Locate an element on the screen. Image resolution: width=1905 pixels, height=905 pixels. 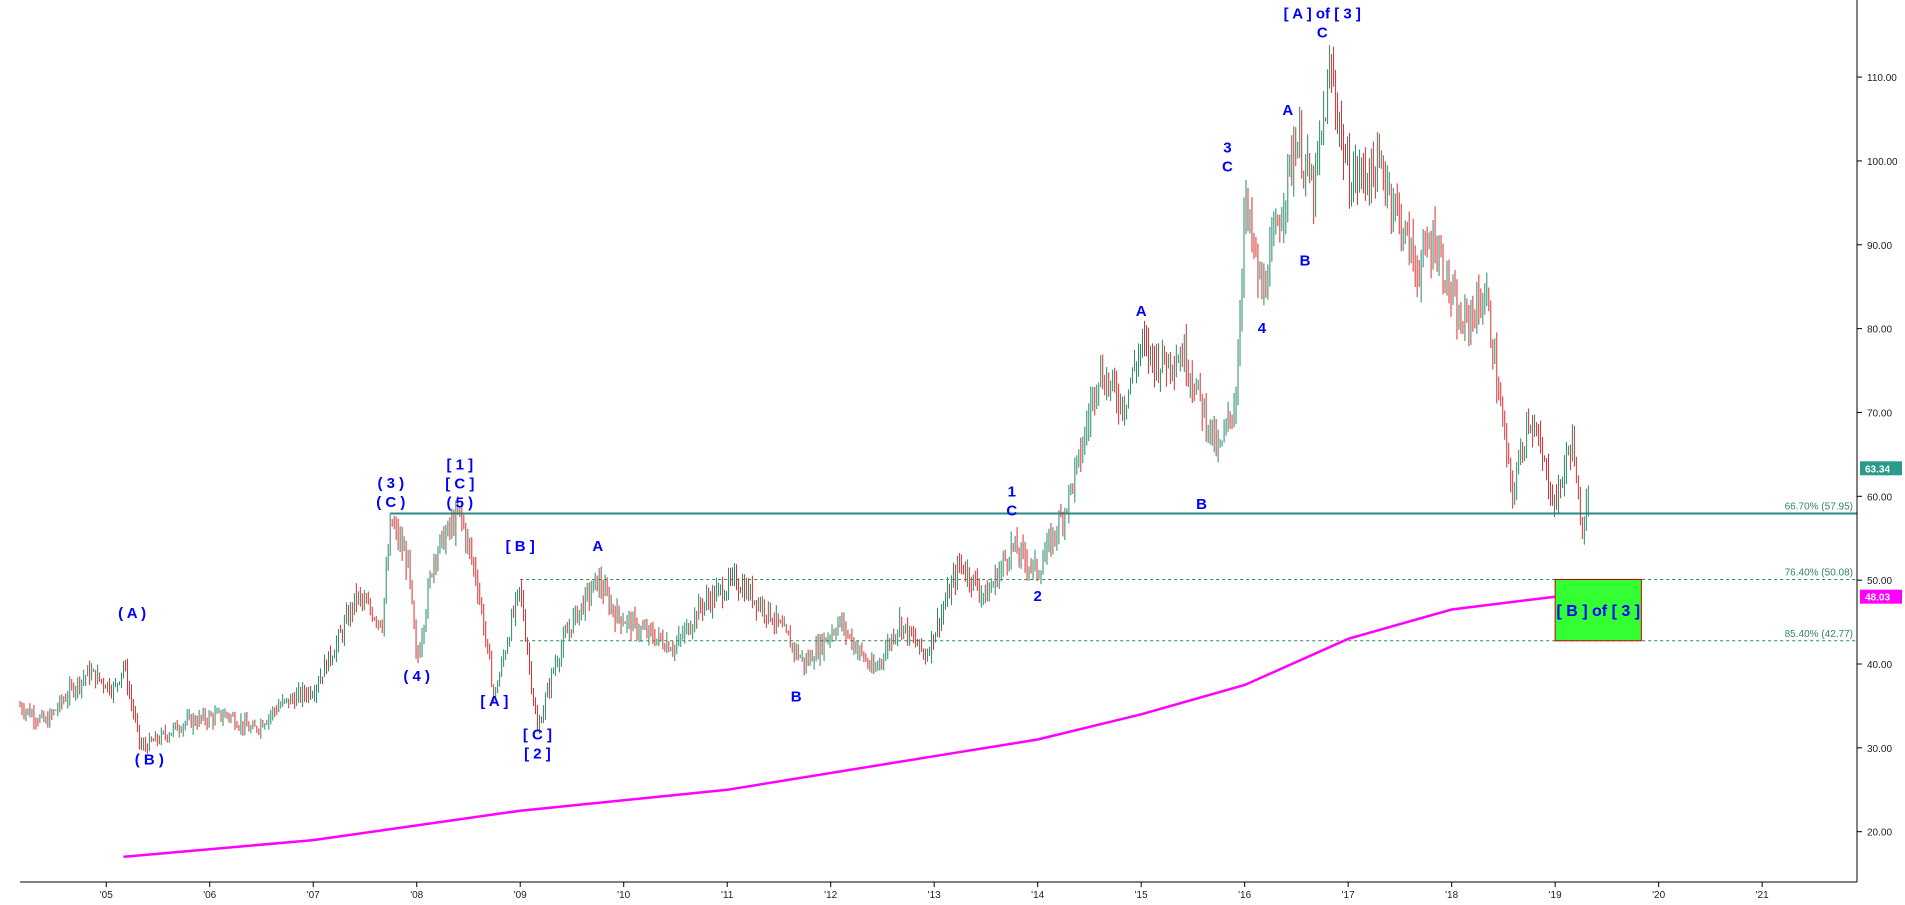
wave-label: 3 is located at coordinates (1227, 148).